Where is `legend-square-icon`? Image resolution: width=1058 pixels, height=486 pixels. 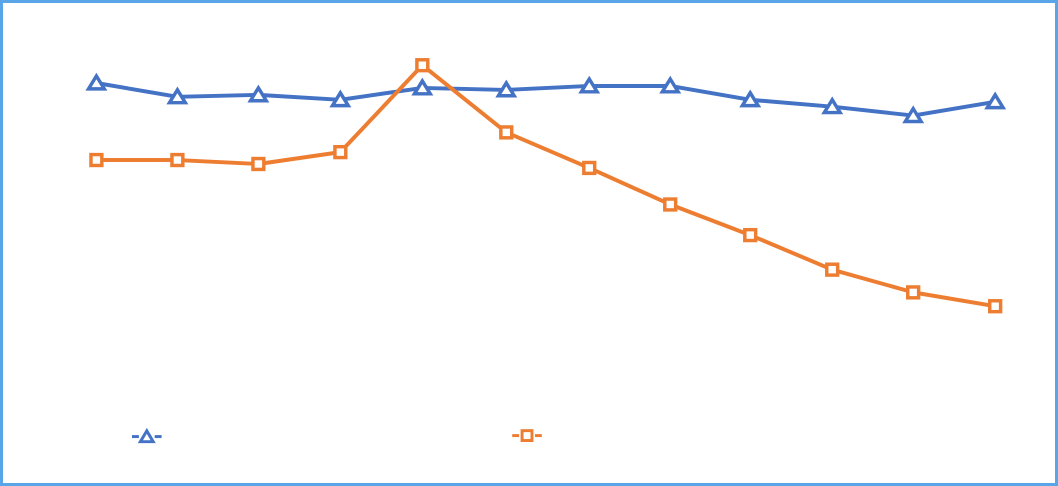 legend-square-icon is located at coordinates (527, 436).